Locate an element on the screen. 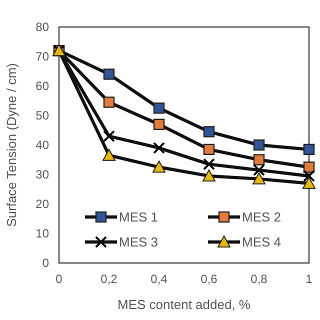 This screenshot has height=320, width=320. x-tick-label: 0,4 is located at coordinates (159, 279).